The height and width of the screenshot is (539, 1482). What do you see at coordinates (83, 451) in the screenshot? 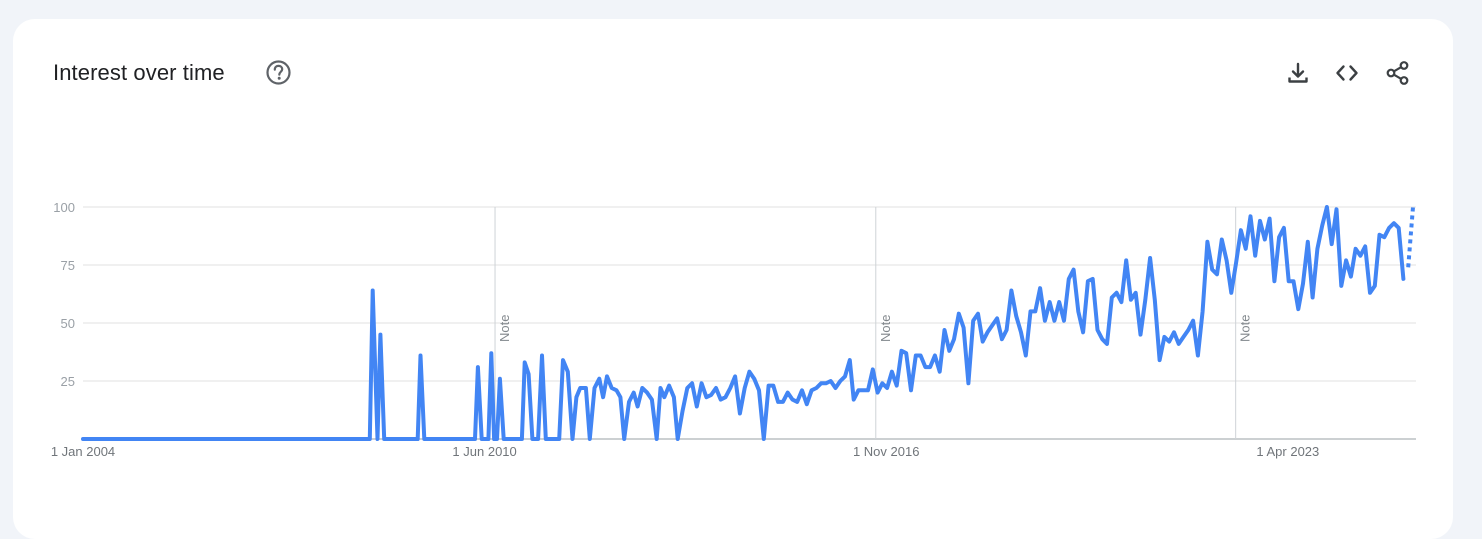
I see `x-tick-label: 1 Jan 2004` at bounding box center [83, 451].